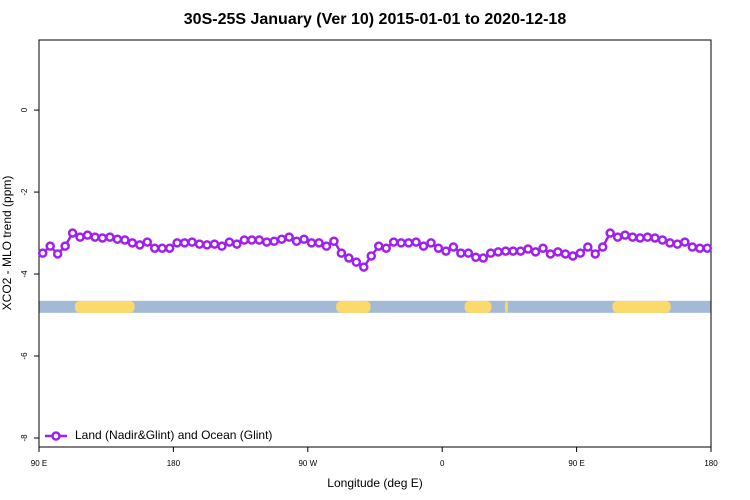  What do you see at coordinates (375, 306) in the screenshot?
I see `ocean-band` at bounding box center [375, 306].